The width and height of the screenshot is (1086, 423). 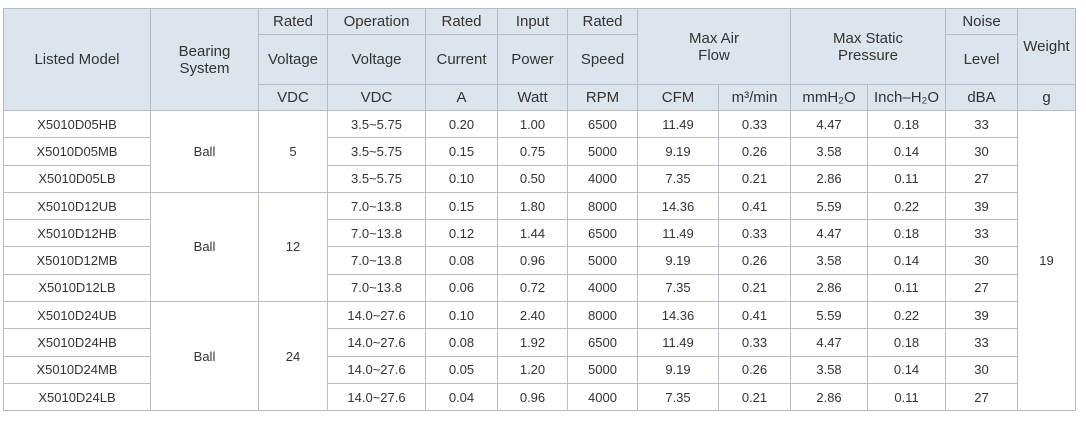 I want to click on header-cell: Max Static Pressure, so click(x=868, y=46).